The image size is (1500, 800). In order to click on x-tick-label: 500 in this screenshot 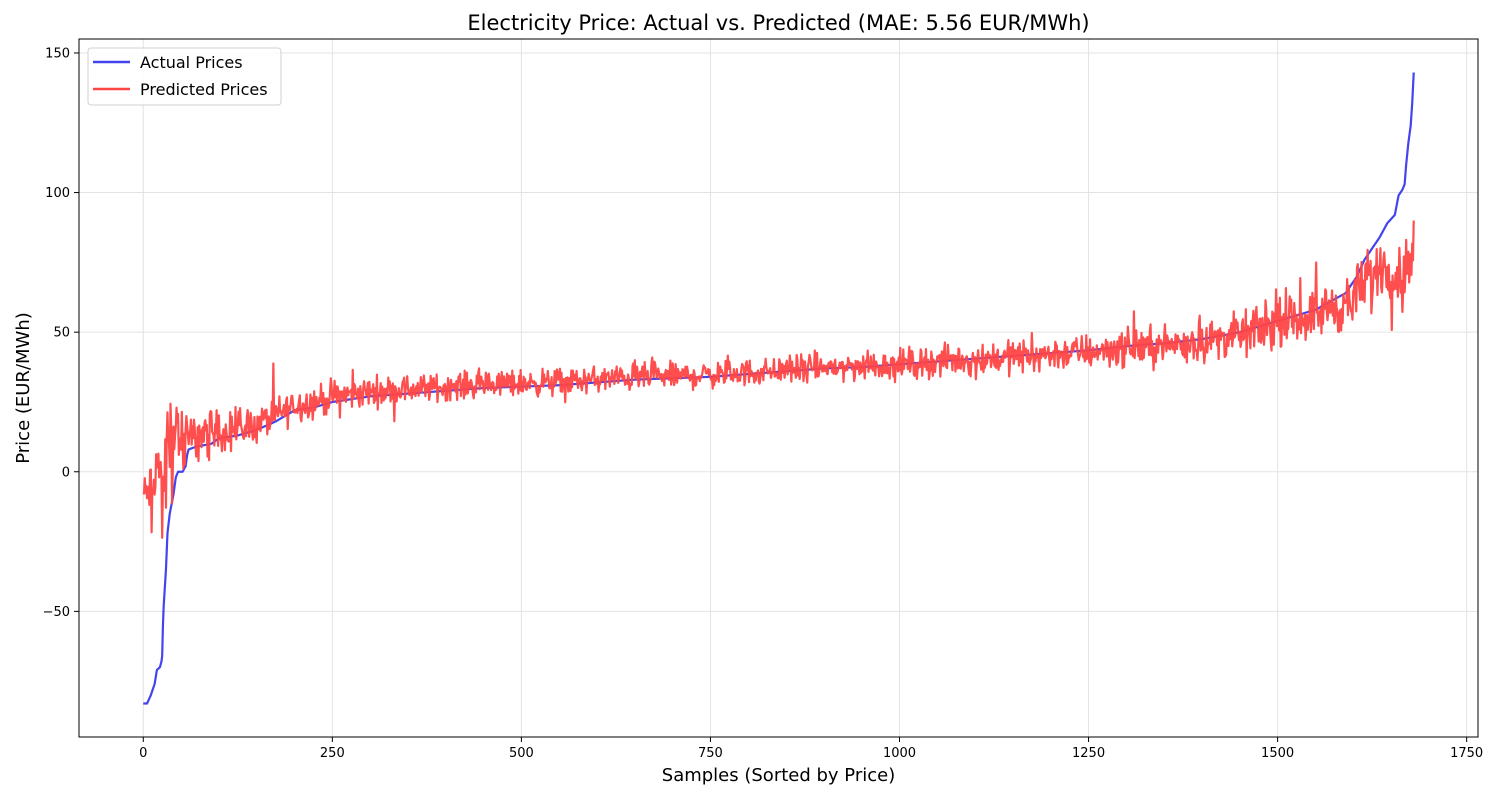, I will do `click(521, 753)`.